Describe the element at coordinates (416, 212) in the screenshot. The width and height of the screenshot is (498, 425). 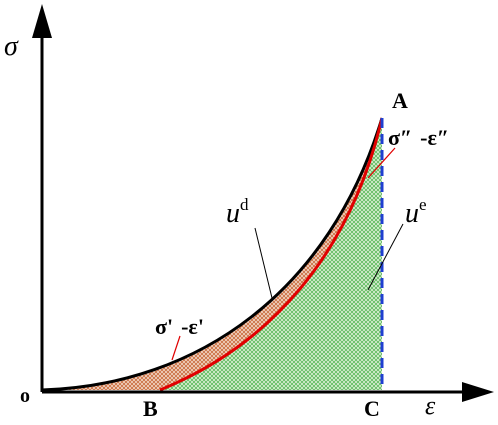
I see `region-label: ue` at that location.